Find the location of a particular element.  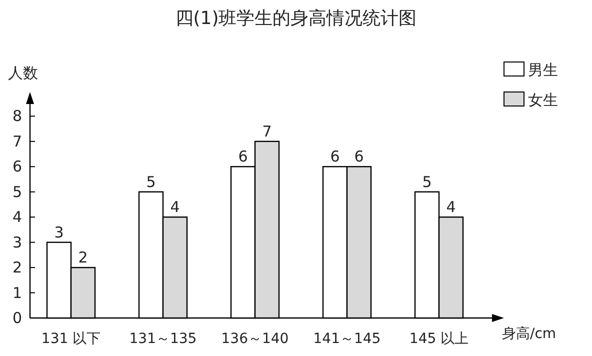

data-label: 3 is located at coordinates (59, 232).